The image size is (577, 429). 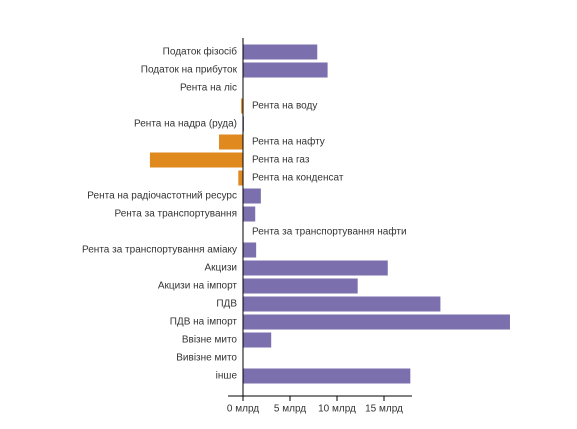 What do you see at coordinates (227, 376) in the screenshot?
I see `category-label: інше` at bounding box center [227, 376].